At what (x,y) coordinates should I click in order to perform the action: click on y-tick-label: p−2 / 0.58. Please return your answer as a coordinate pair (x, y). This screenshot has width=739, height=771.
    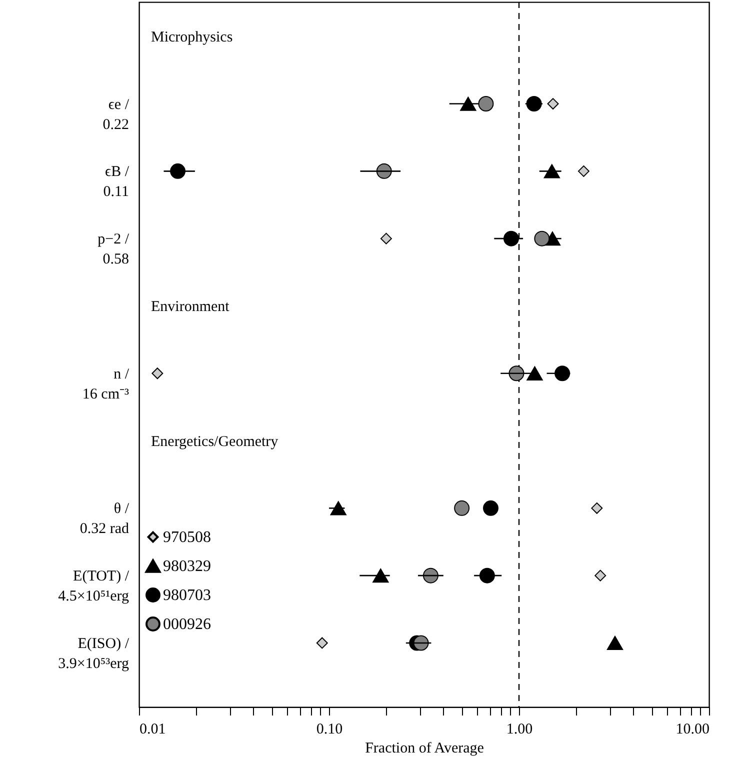
    Looking at the image, I should click on (114, 250).